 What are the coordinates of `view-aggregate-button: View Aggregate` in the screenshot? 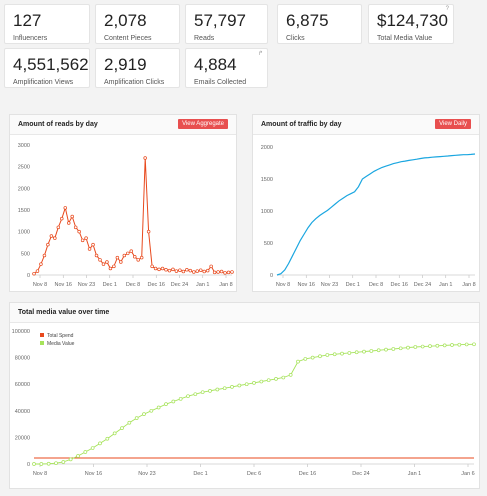 It's located at (203, 124).